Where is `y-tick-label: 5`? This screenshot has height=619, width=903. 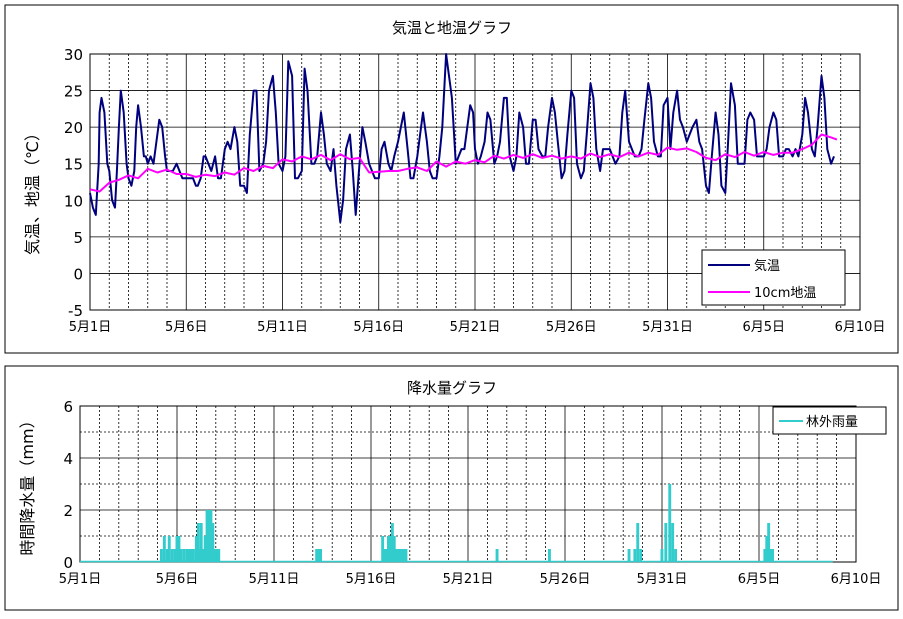
y-tick-label: 5 is located at coordinates (78, 238).